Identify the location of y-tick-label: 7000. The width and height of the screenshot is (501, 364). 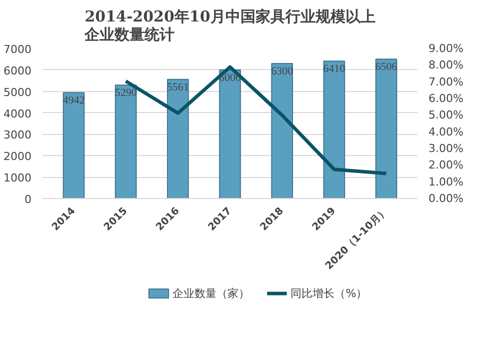
(18, 49).